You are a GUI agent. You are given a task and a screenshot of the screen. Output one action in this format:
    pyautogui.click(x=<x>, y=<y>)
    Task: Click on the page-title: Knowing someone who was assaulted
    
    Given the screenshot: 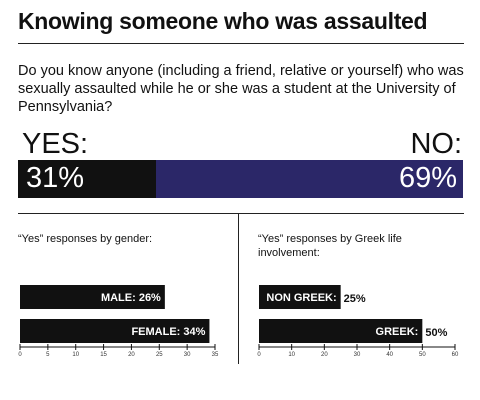 What is the action you would take?
    pyautogui.click(x=223, y=21)
    